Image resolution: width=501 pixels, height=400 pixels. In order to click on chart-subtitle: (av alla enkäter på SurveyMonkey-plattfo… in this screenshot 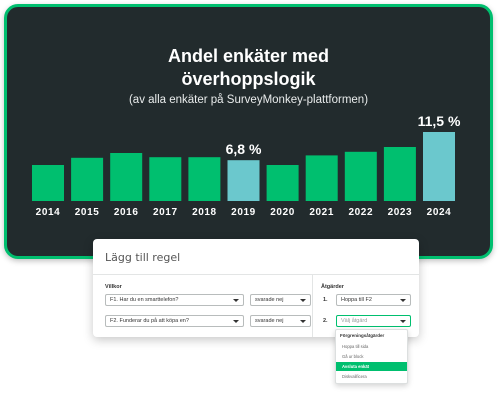, I will do `click(248, 100)`.